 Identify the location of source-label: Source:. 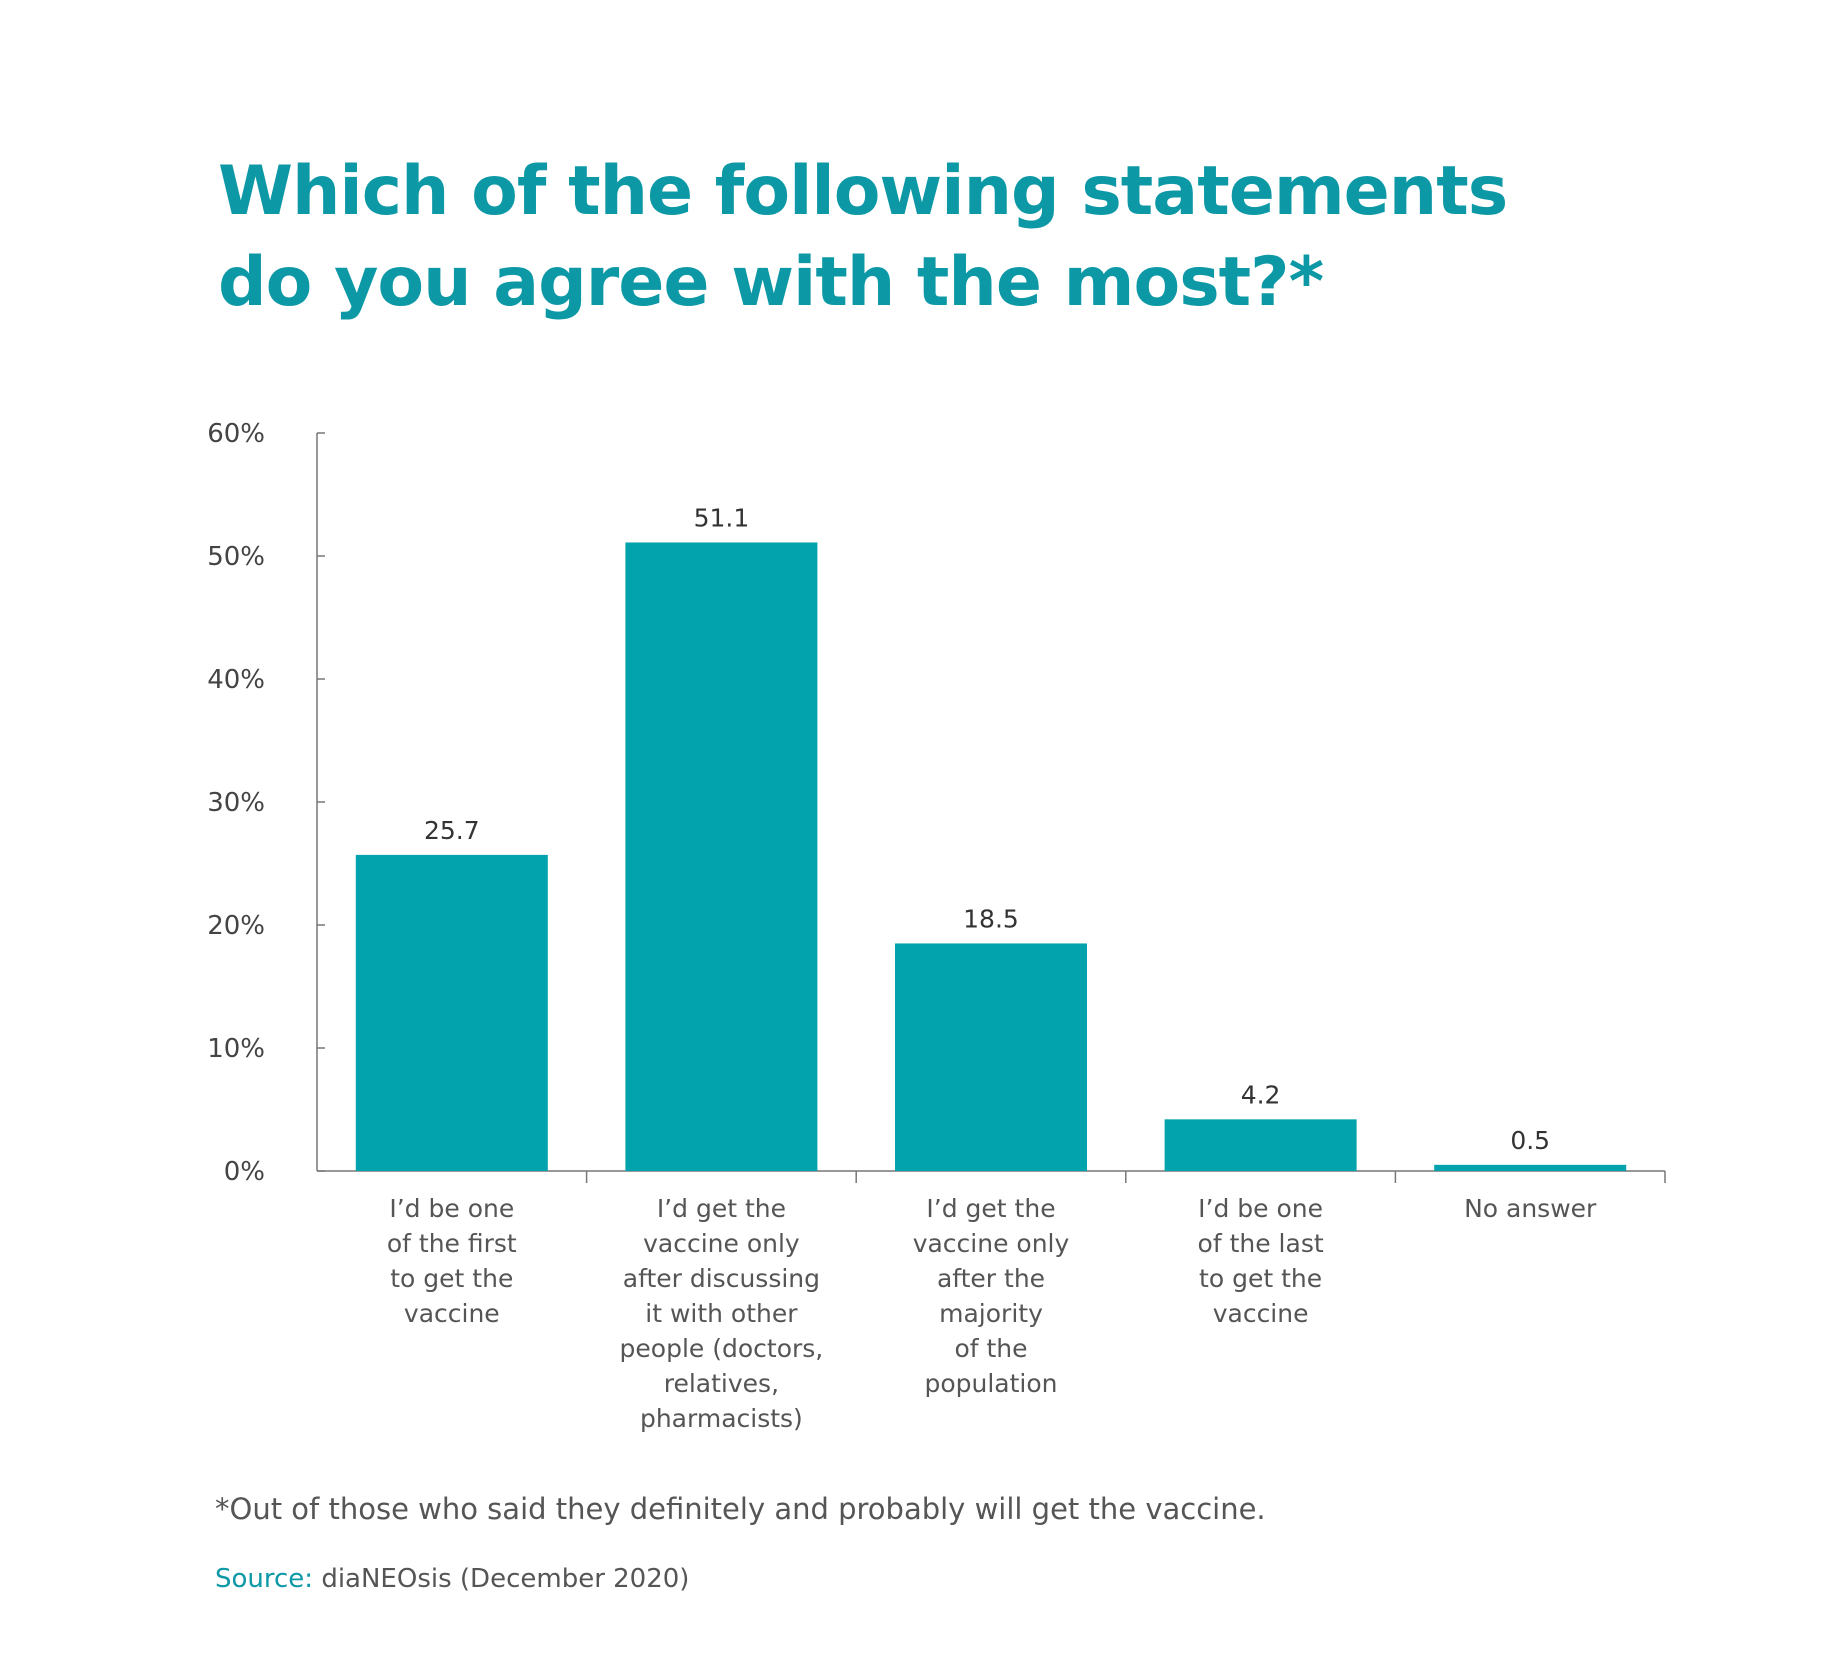
(264, 1579).